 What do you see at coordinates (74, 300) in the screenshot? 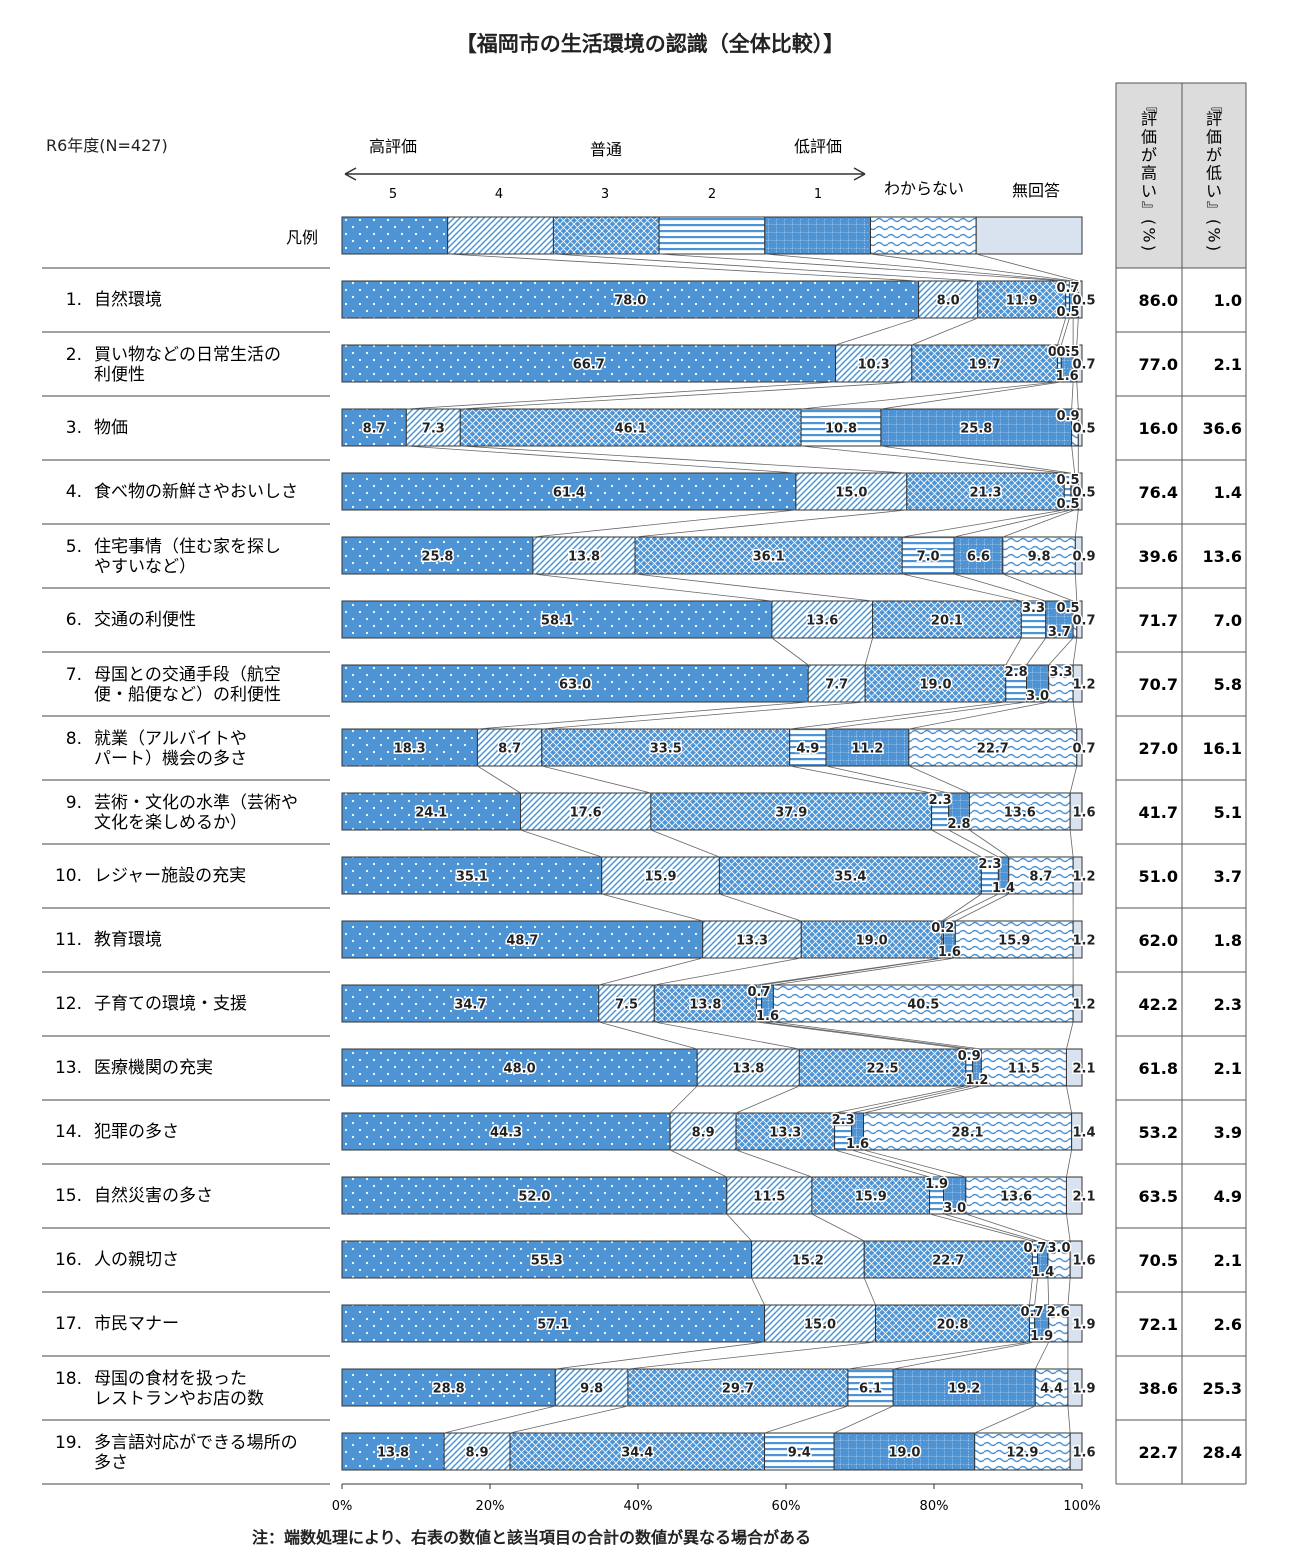
I see `row-number: 1.` at bounding box center [74, 300].